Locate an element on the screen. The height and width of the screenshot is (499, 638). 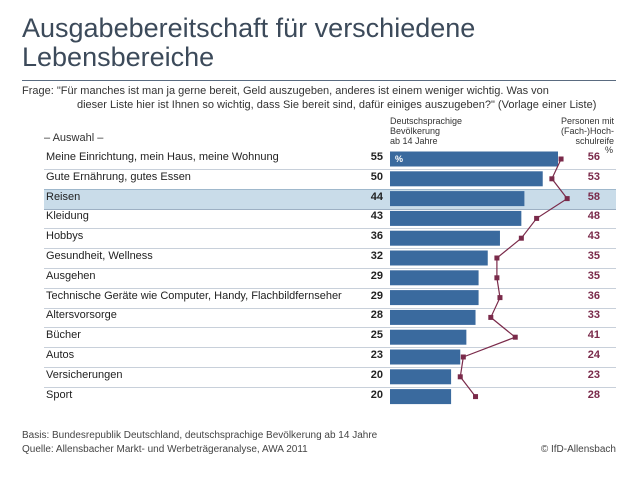
value-graduates: 48 is located at coordinates (593, 216).